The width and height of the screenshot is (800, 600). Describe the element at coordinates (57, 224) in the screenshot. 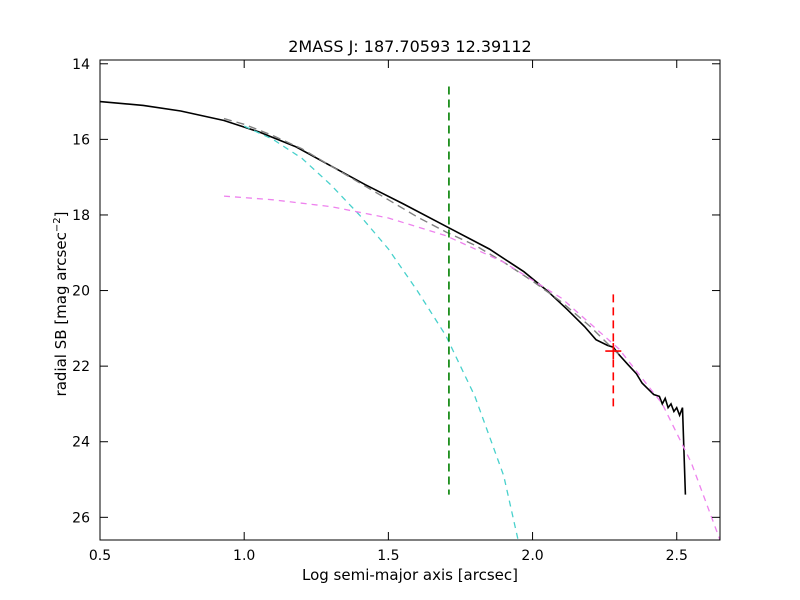

I see `y-axis-label-sup: −2` at that location.